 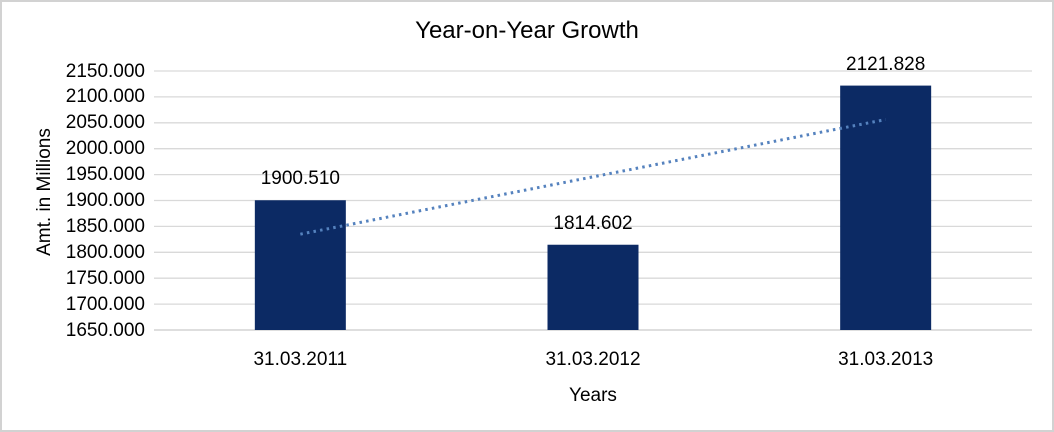 I want to click on bar-31.03.2011, so click(x=300, y=265).